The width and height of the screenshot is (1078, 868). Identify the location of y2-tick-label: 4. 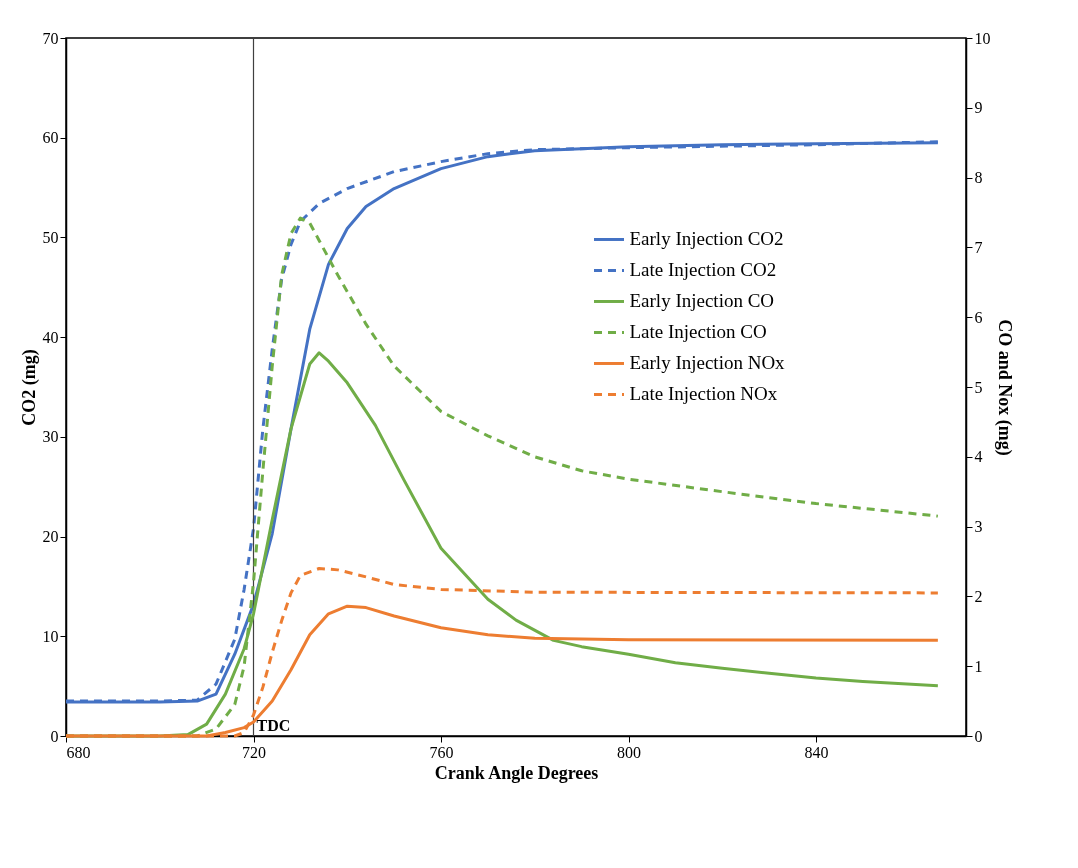
(978, 457).